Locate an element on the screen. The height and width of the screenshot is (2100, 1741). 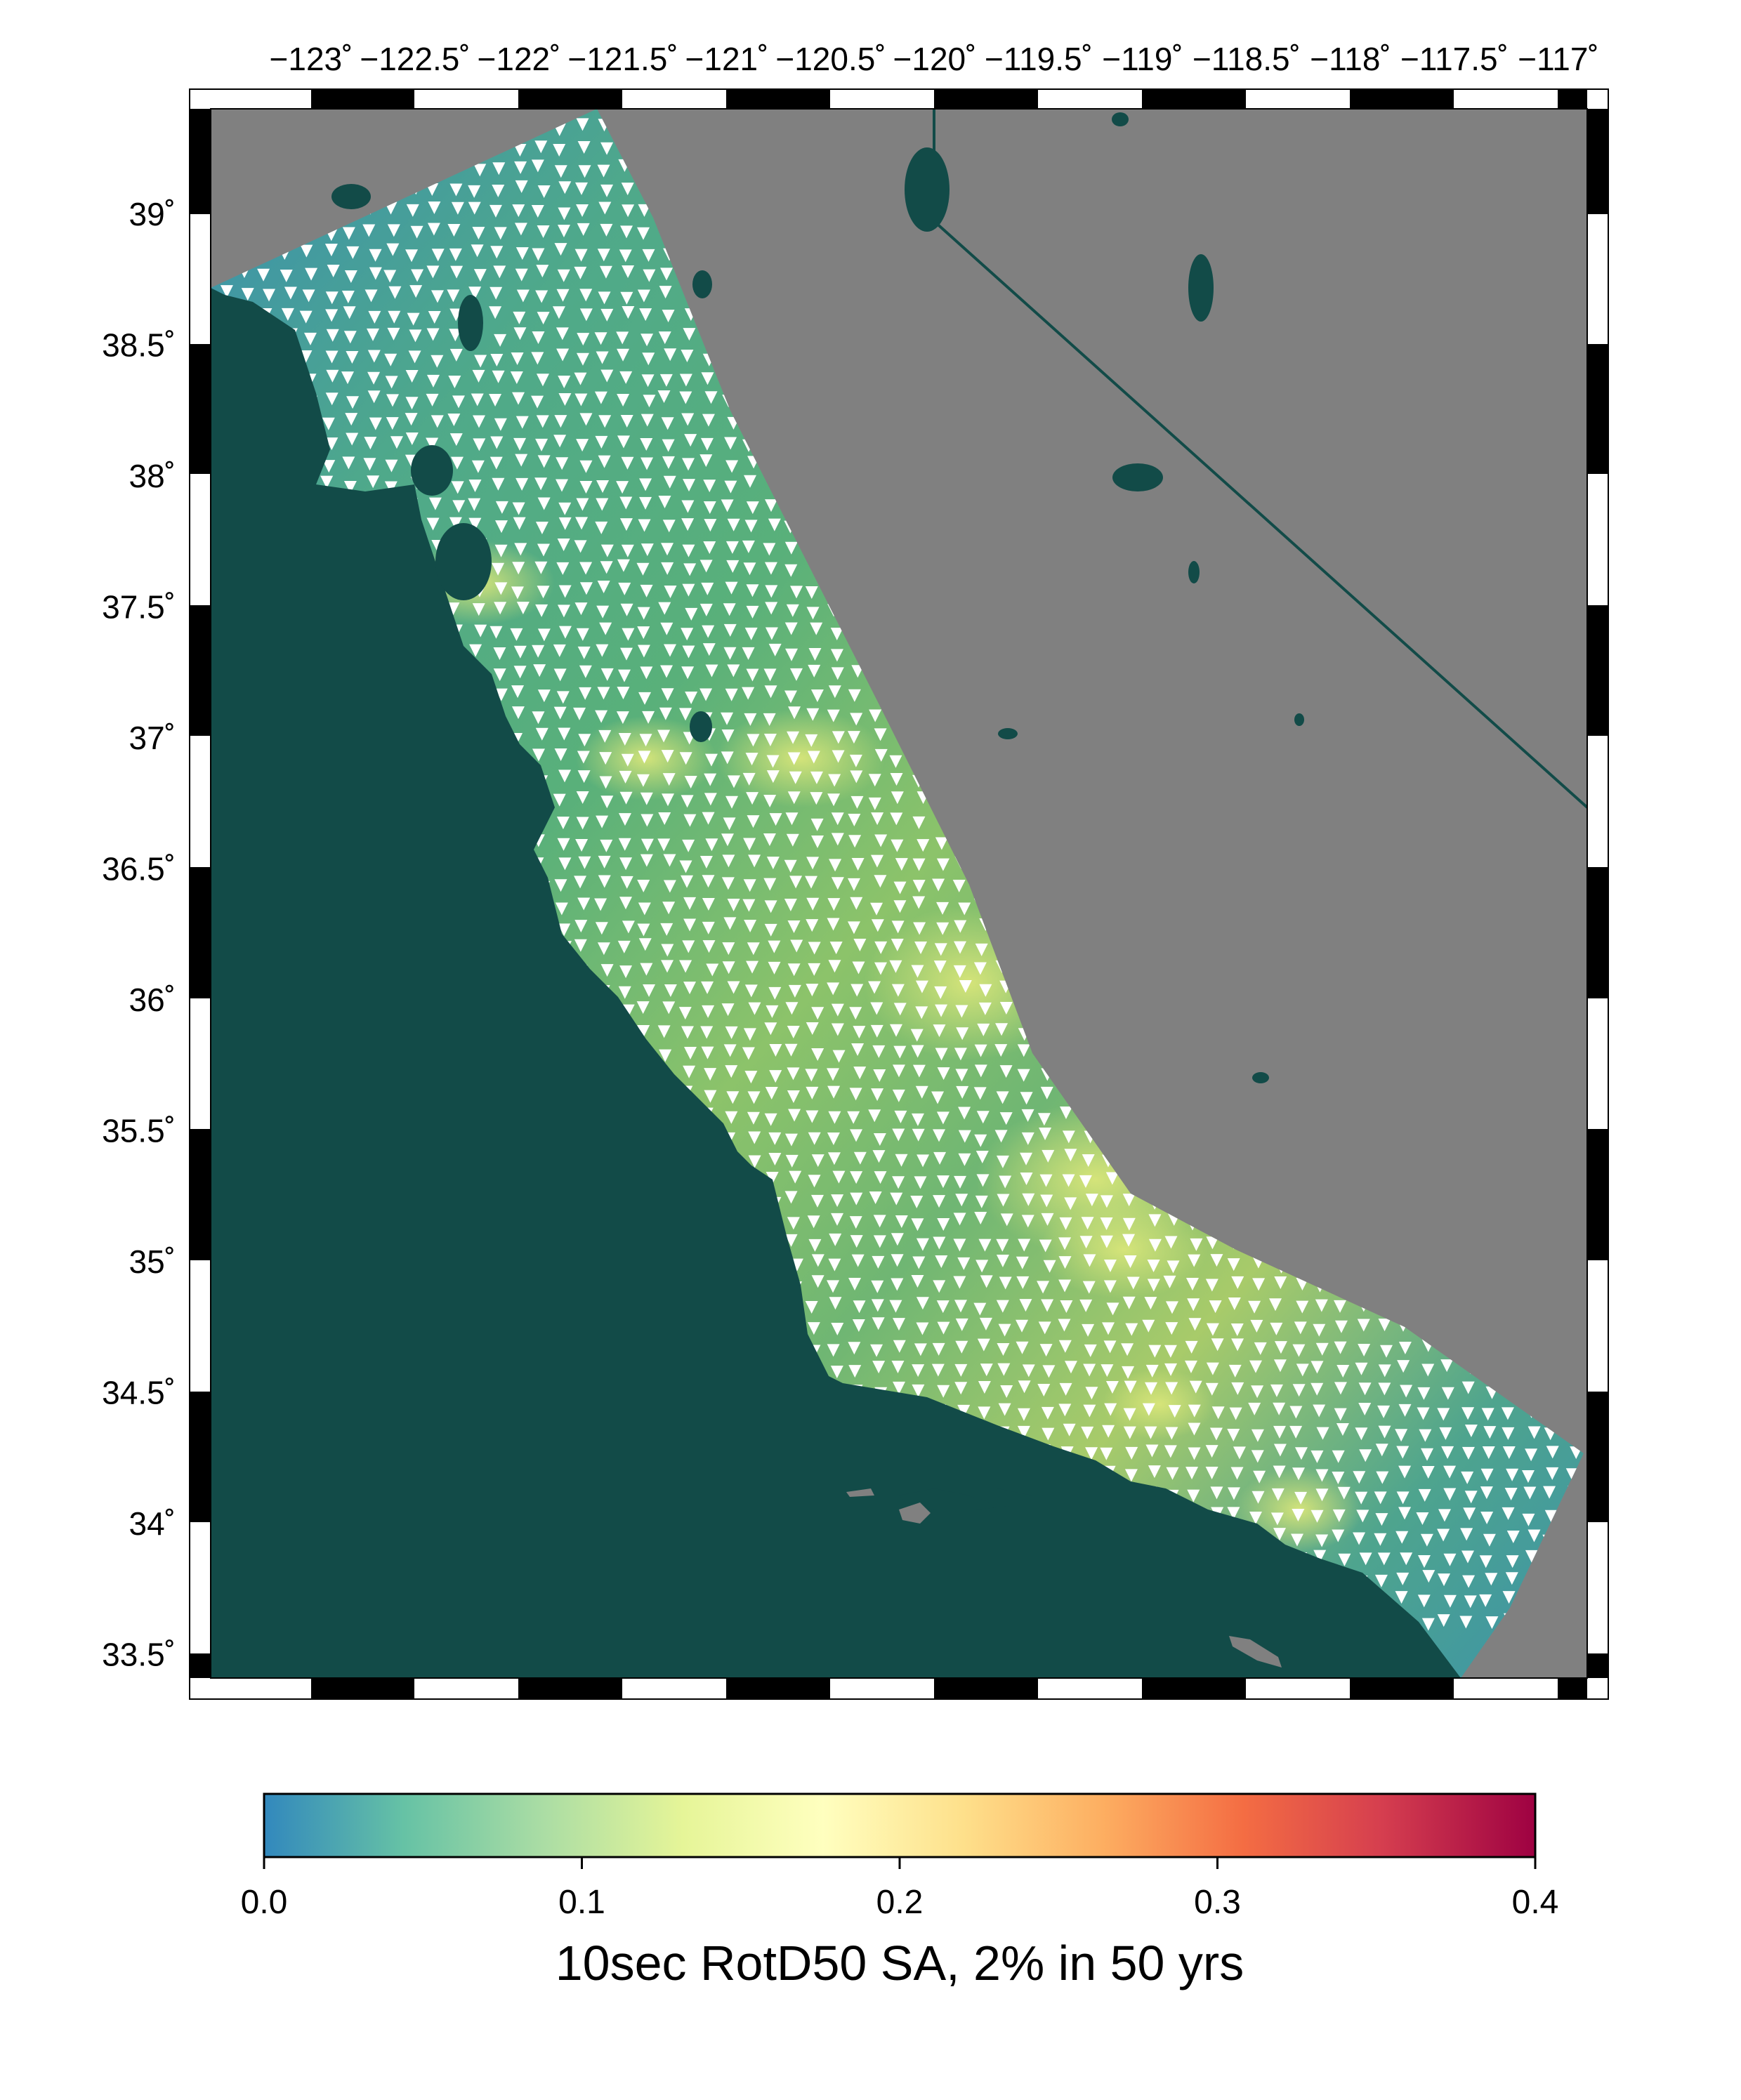
top-tick-label: −121.5˚ is located at coordinates (622, 59).